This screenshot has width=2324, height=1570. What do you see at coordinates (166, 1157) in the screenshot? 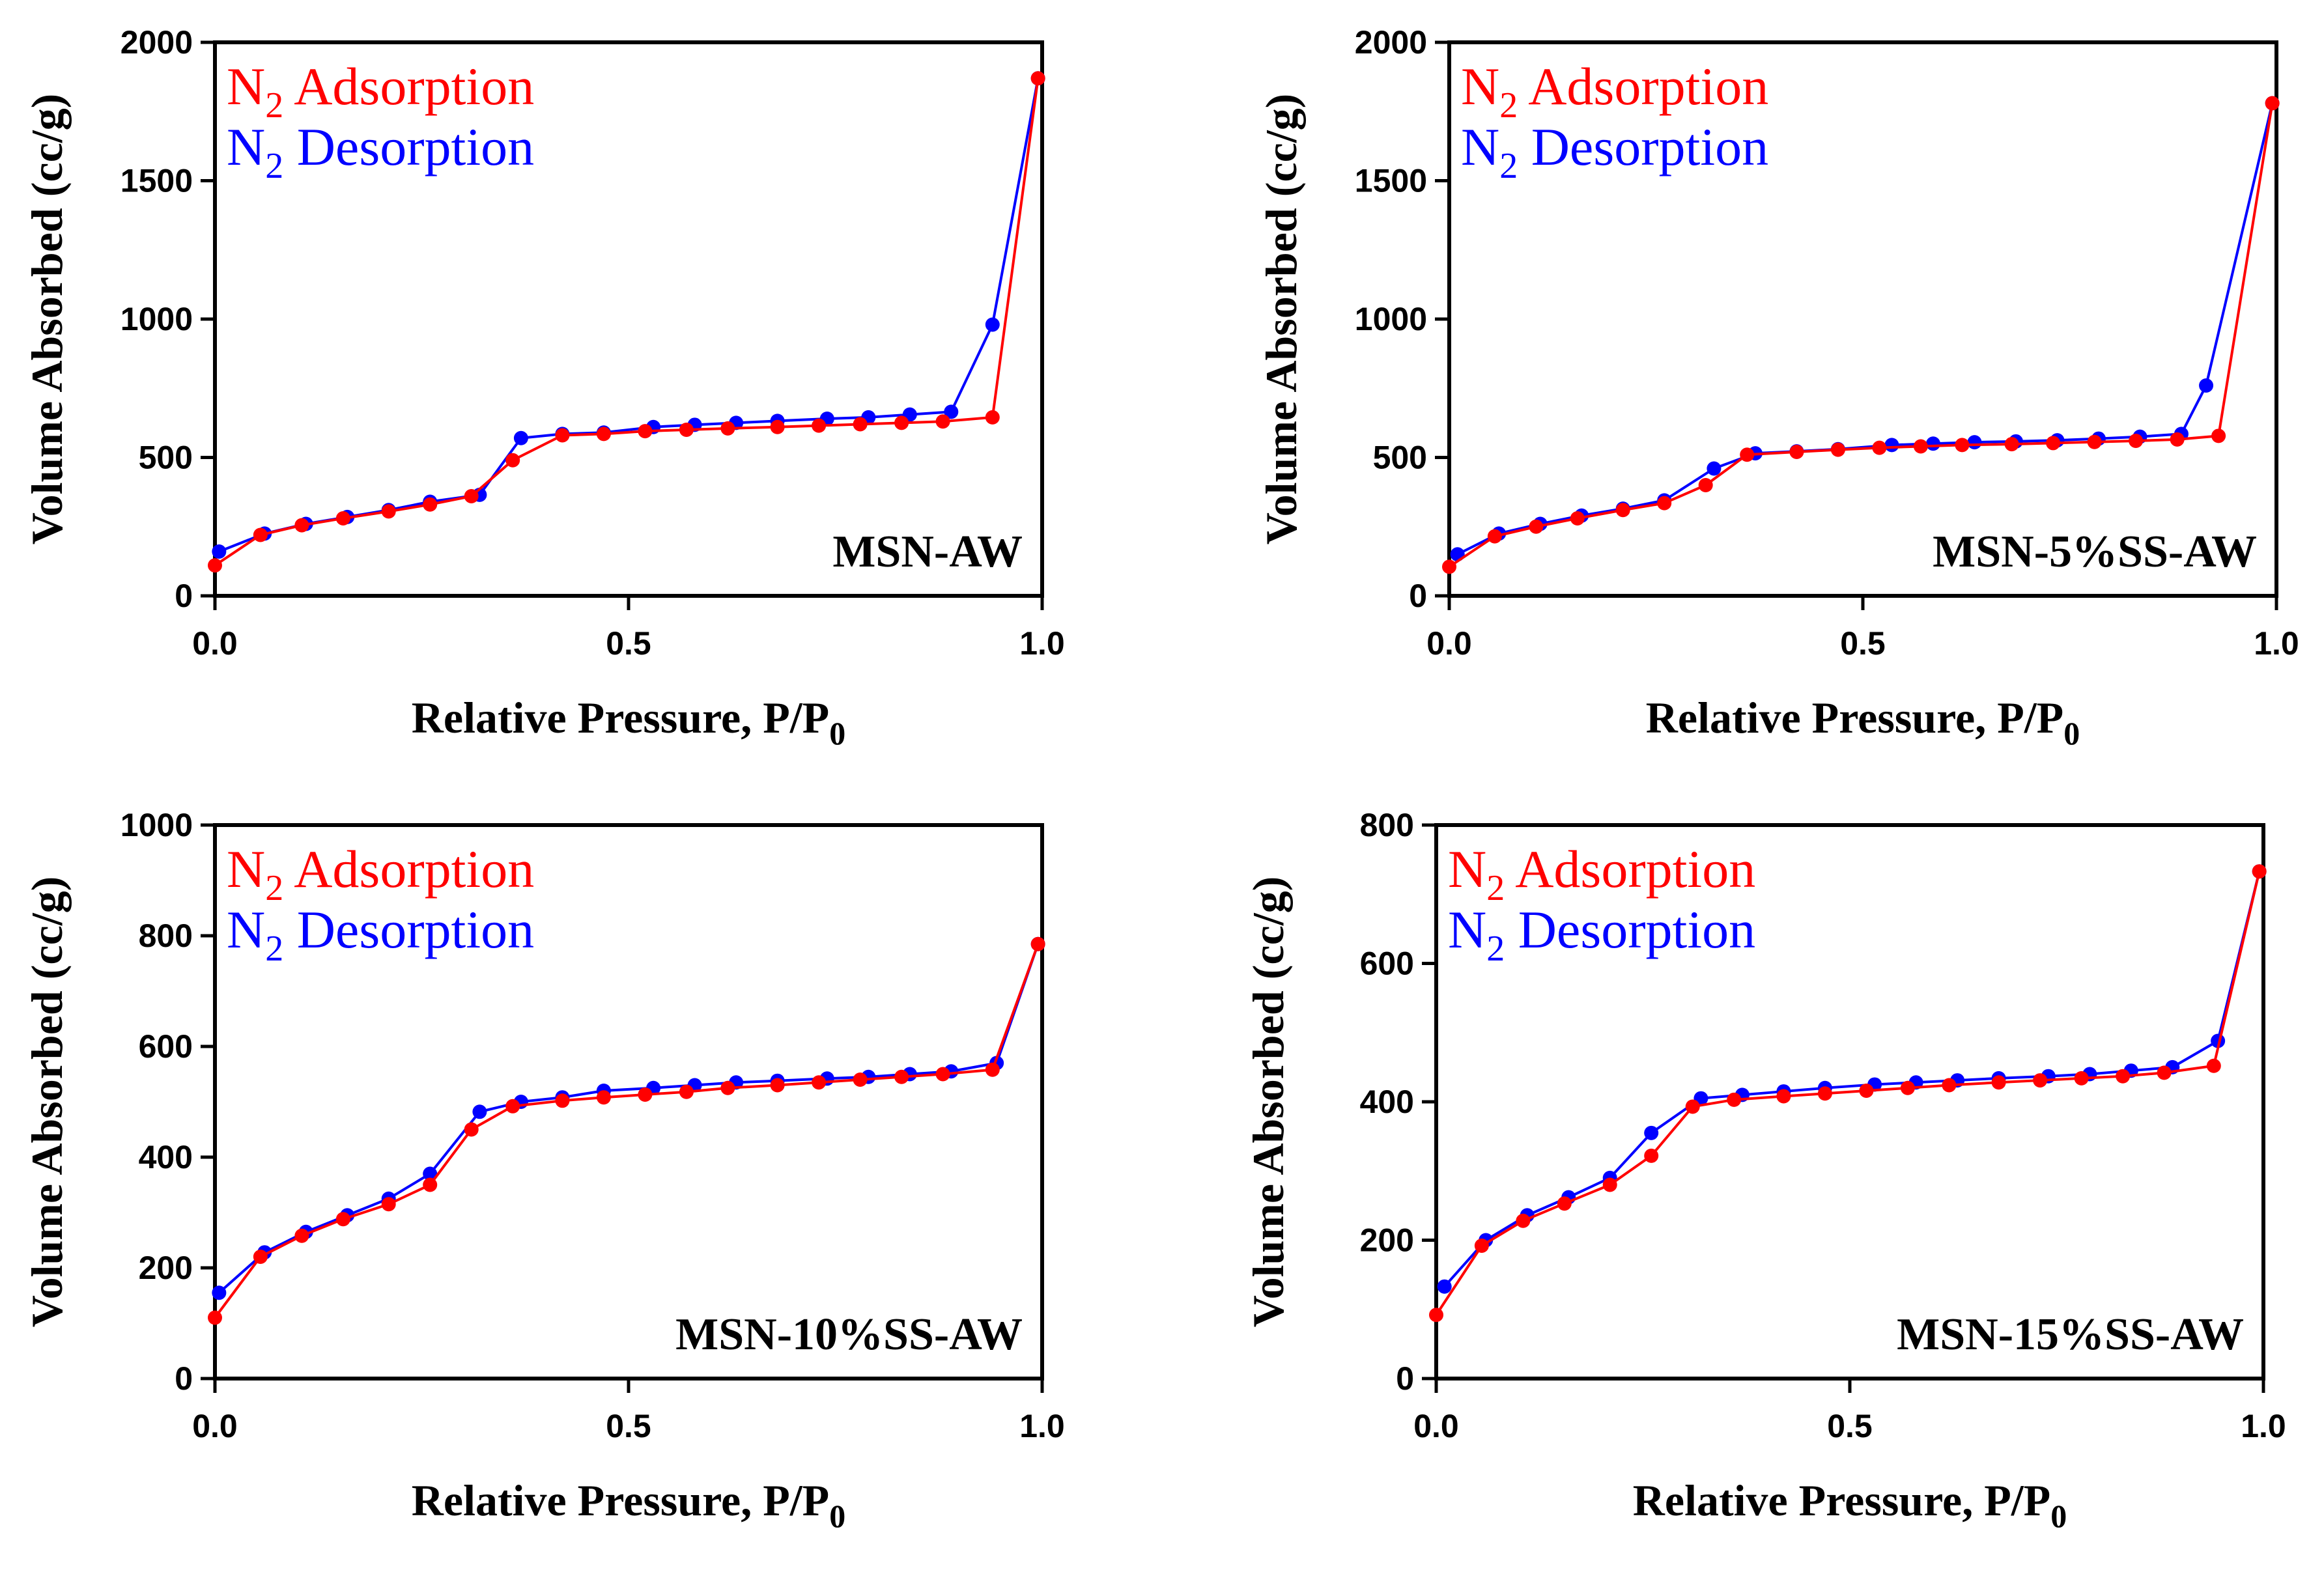
I see `y-tick-label: 400` at bounding box center [166, 1157].